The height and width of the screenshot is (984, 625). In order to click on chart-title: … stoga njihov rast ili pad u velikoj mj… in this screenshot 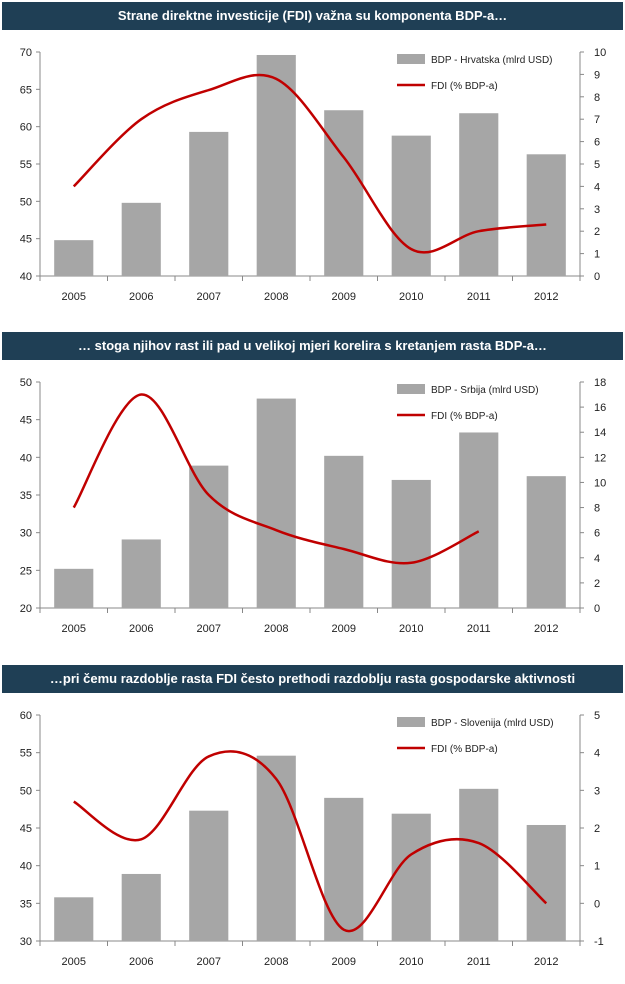, I will do `click(312, 346)`.